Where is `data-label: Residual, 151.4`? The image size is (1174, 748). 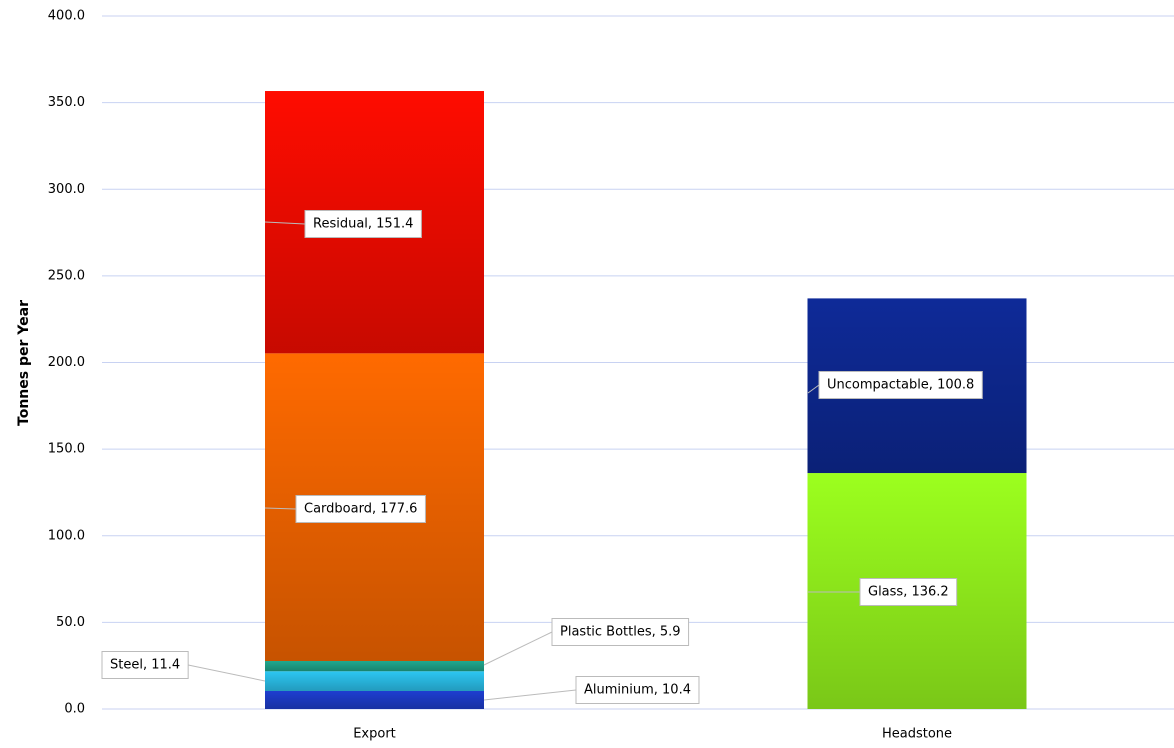
data-label: Residual, 151.4 is located at coordinates (363, 224).